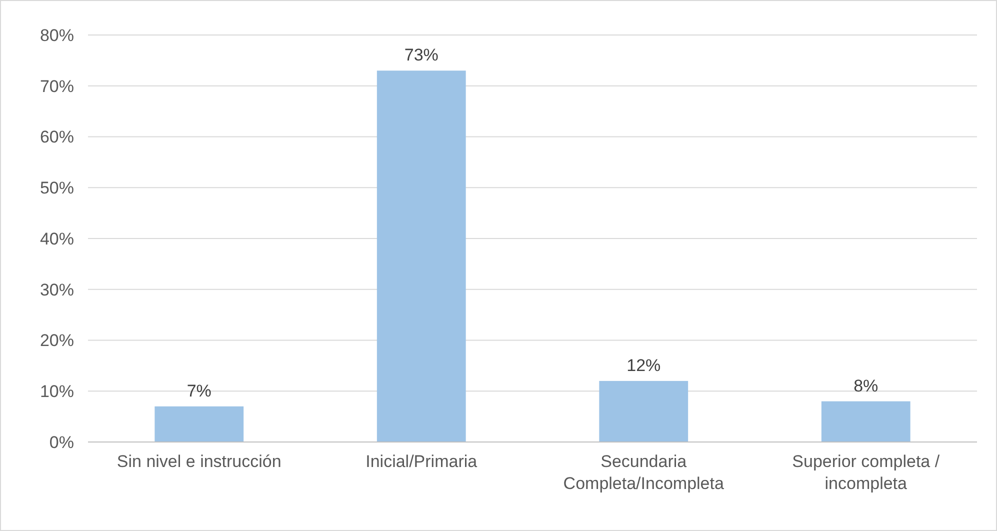 The height and width of the screenshot is (531, 997). What do you see at coordinates (866, 472) in the screenshot?
I see `x-tick-label: Superior completa / incompleta` at bounding box center [866, 472].